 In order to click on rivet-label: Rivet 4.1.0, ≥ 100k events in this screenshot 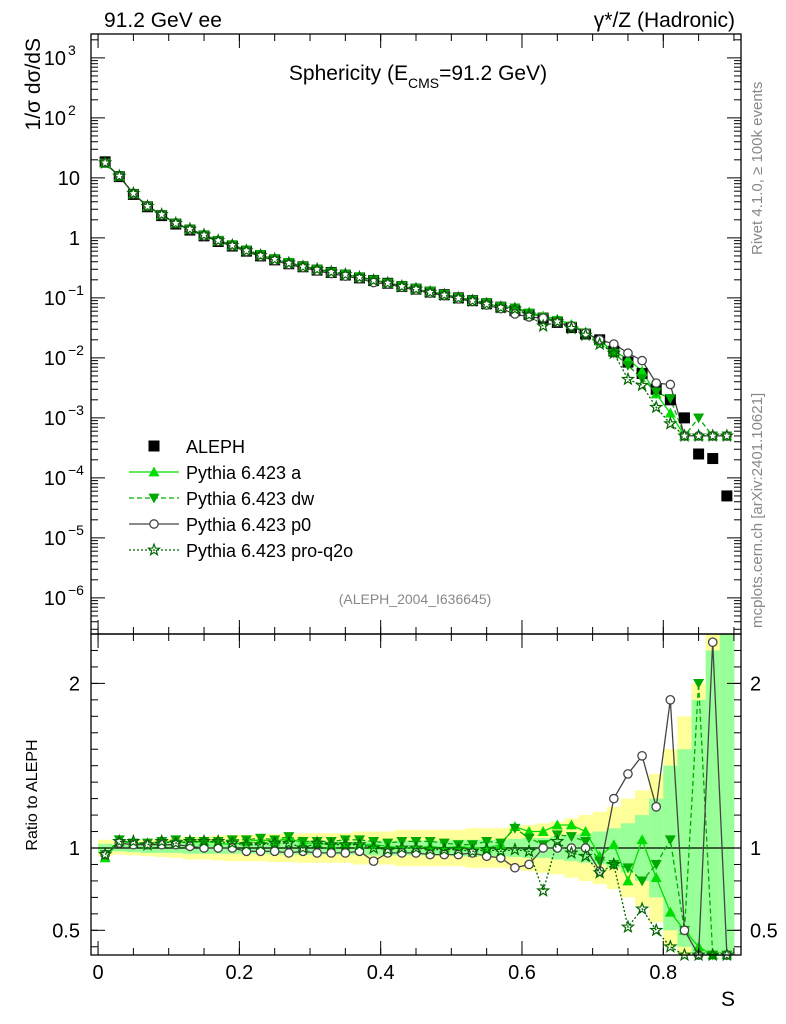, I will do `click(757, 168)`.